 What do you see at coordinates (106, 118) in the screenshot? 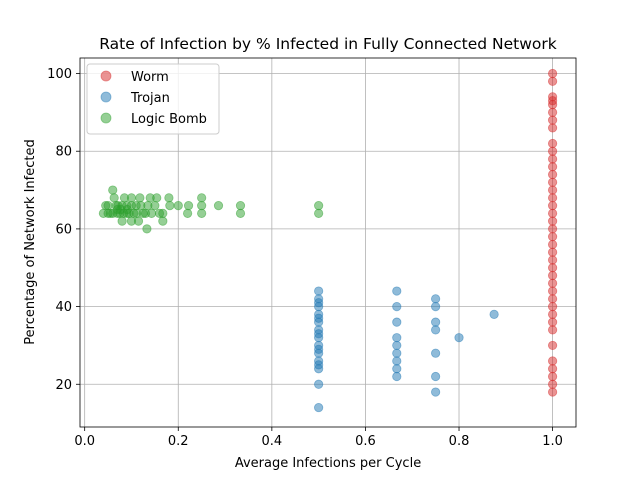
I see `legend-marker-logic-bomb` at bounding box center [106, 118].